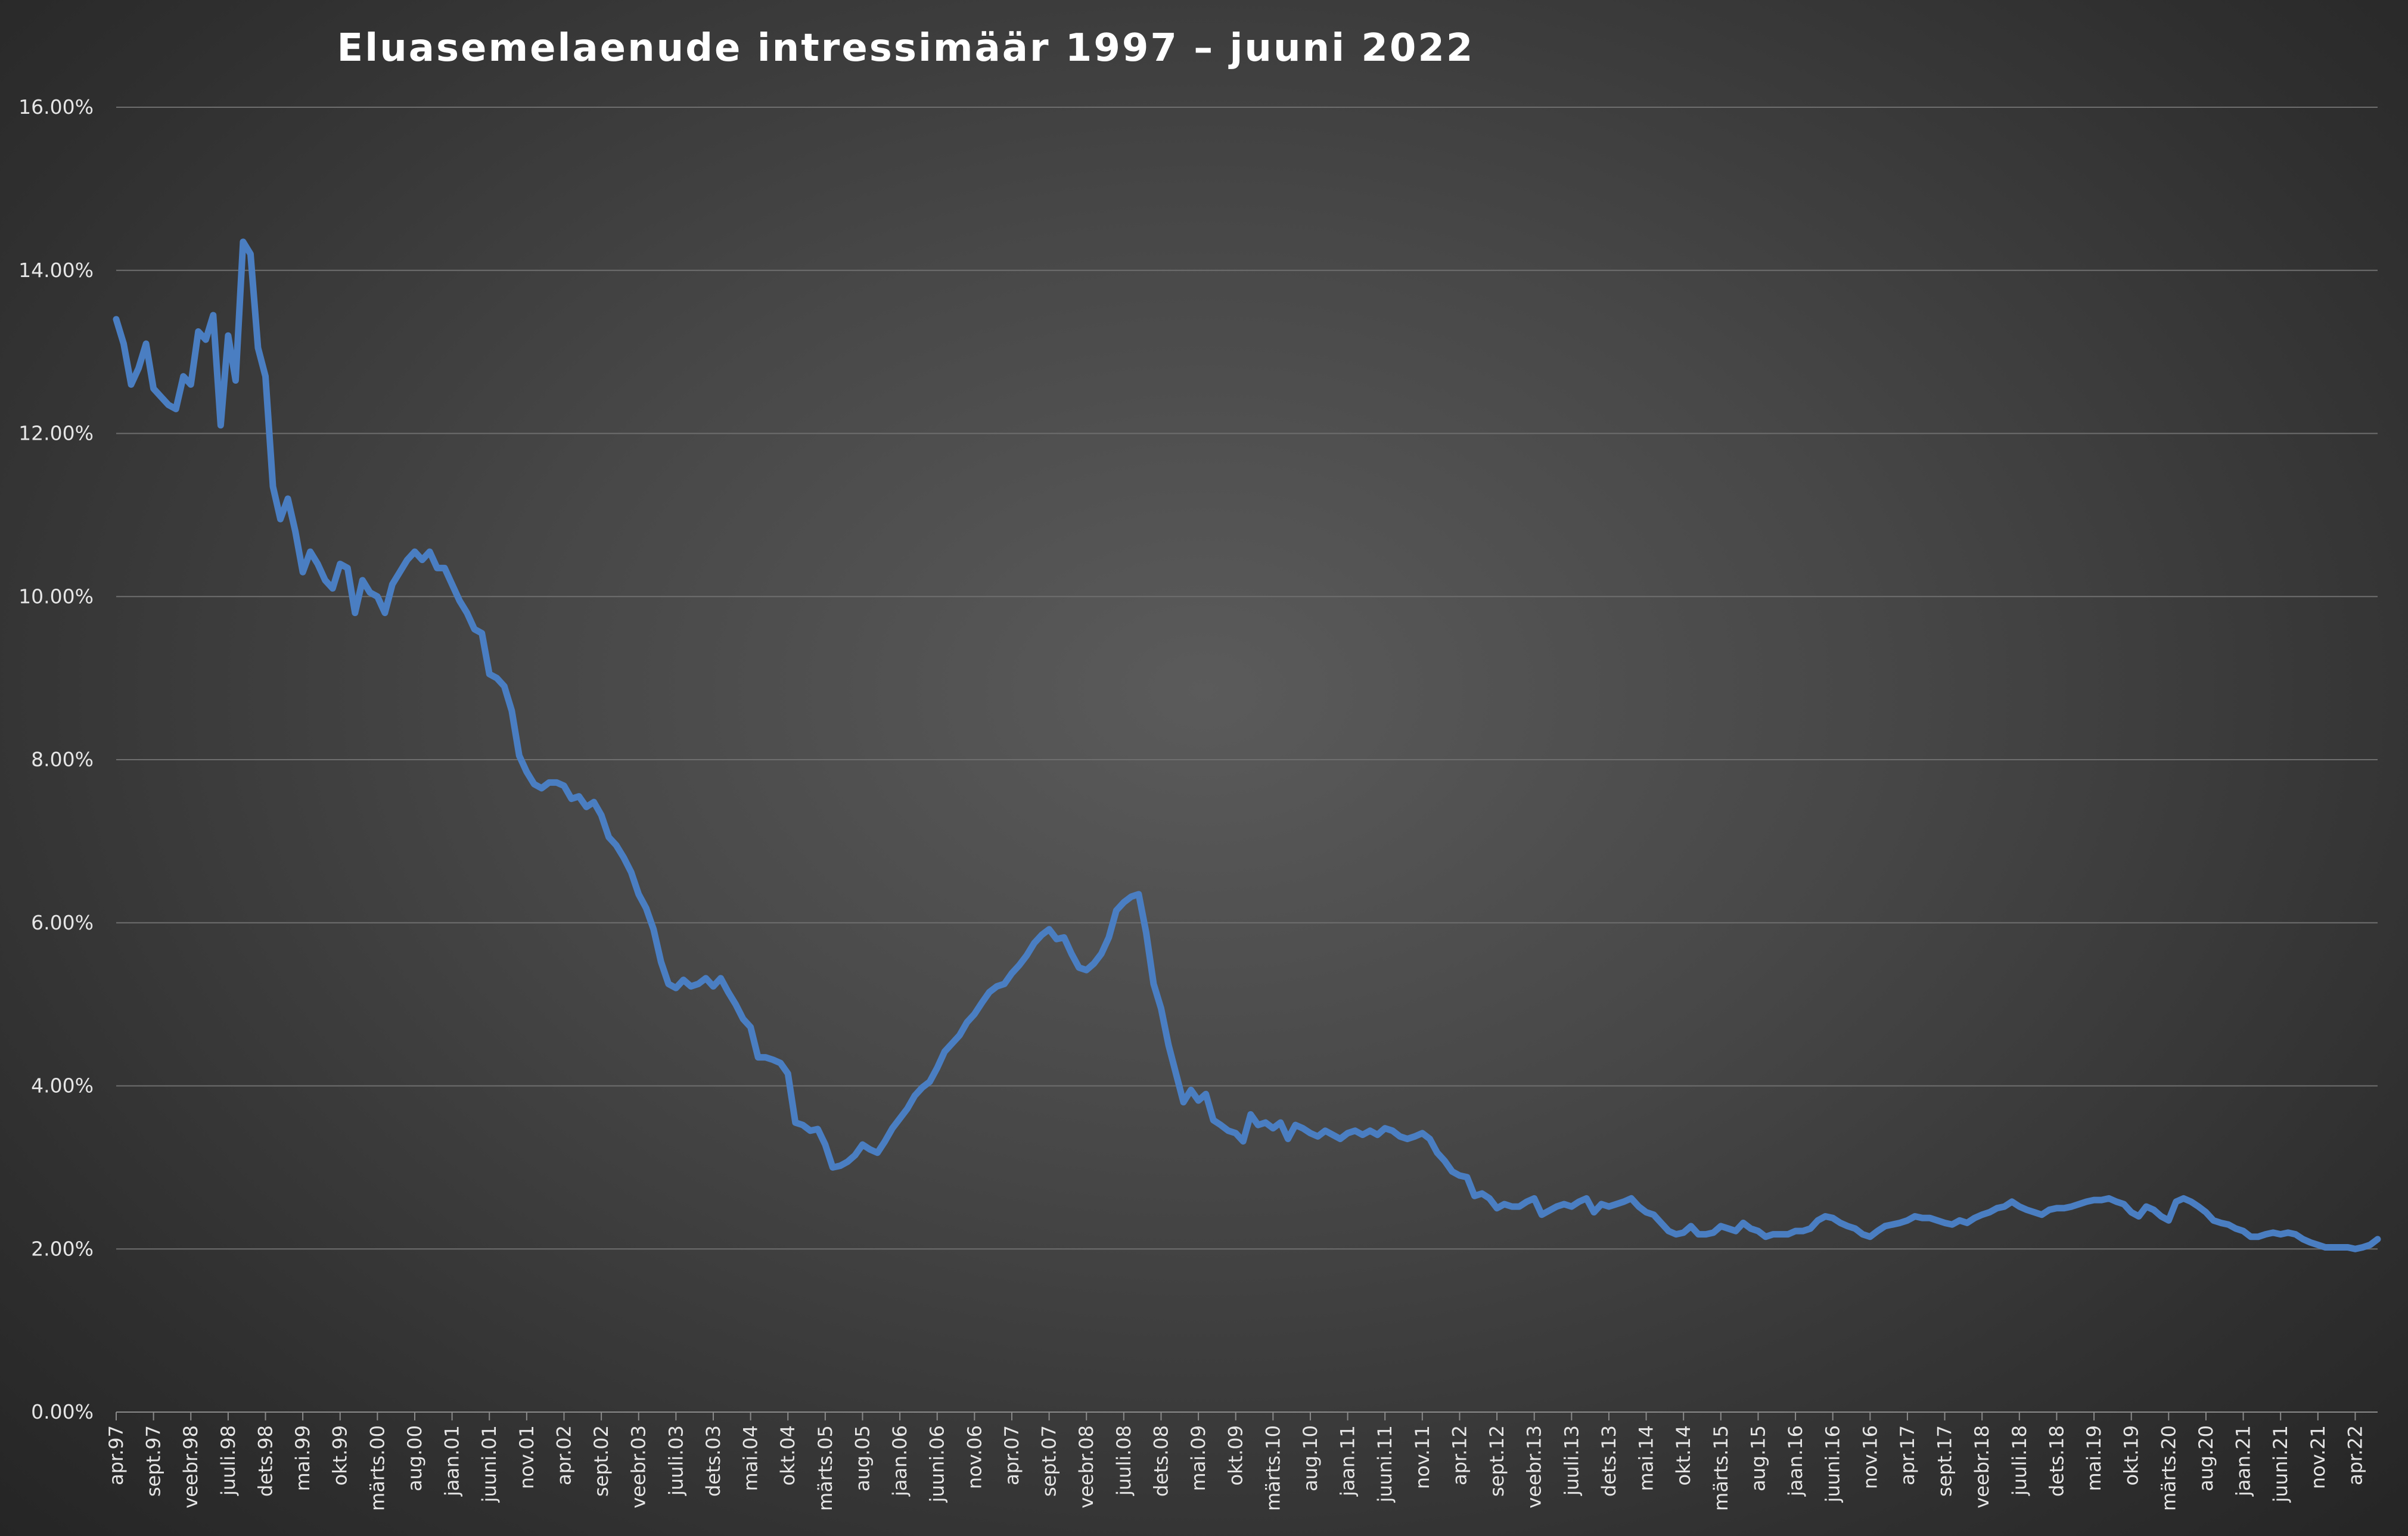  I want to click on x-tick-label: mai.19, so click(2094, 1458).